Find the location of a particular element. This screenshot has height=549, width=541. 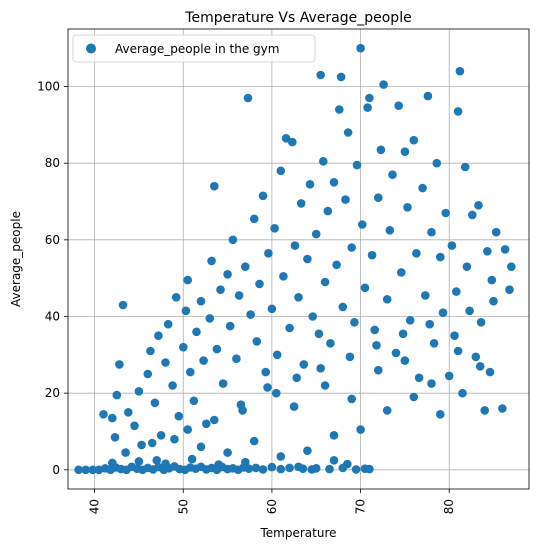

legend-box is located at coordinates (194, 48).